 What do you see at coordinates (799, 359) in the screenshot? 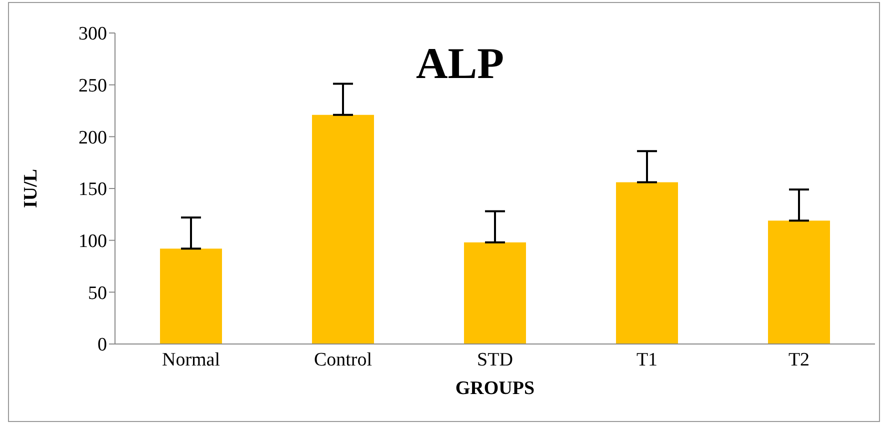
I see `x-tick-label: T2` at bounding box center [799, 359].